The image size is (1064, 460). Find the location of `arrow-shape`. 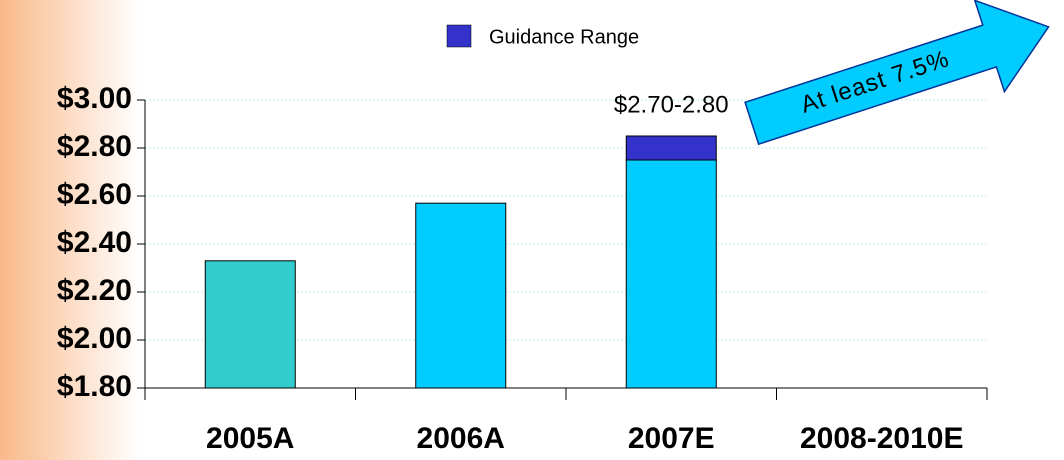

arrow-shape is located at coordinates (897, 73).